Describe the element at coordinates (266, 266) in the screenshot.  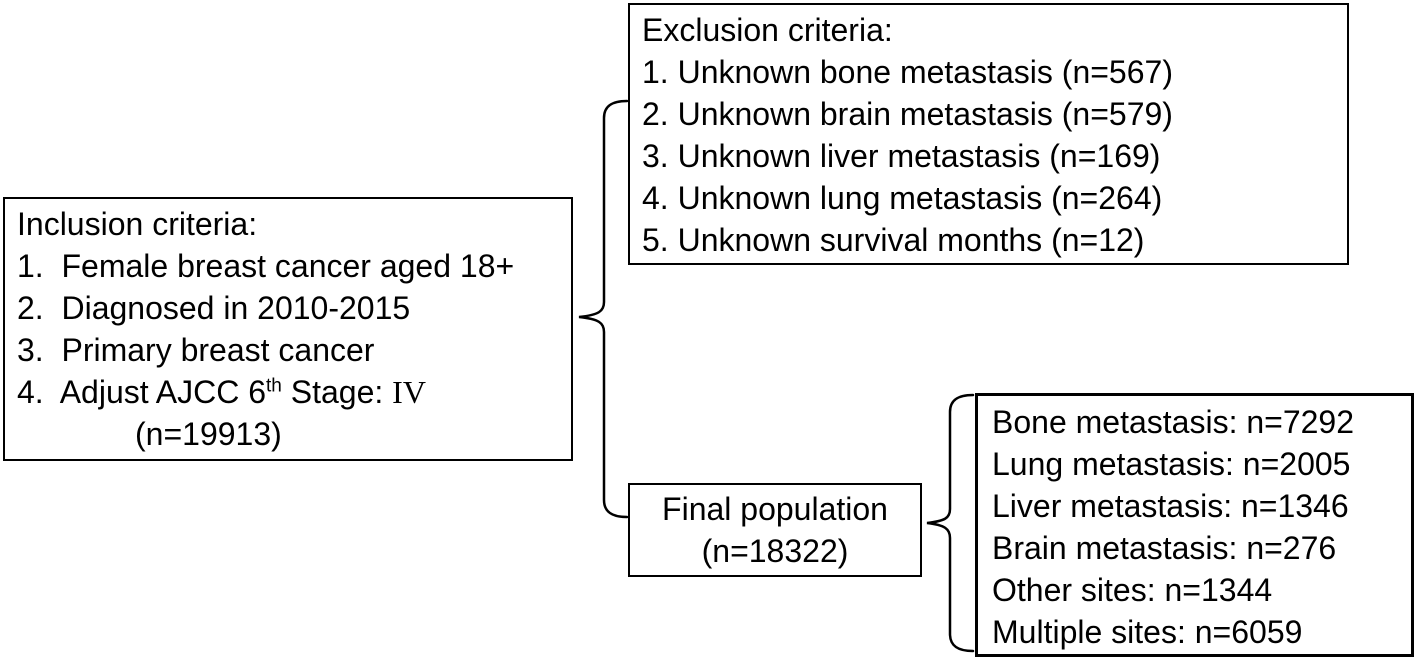
I see `inclusion-item-1: 1. Female breast cancer aged 18+` at that location.